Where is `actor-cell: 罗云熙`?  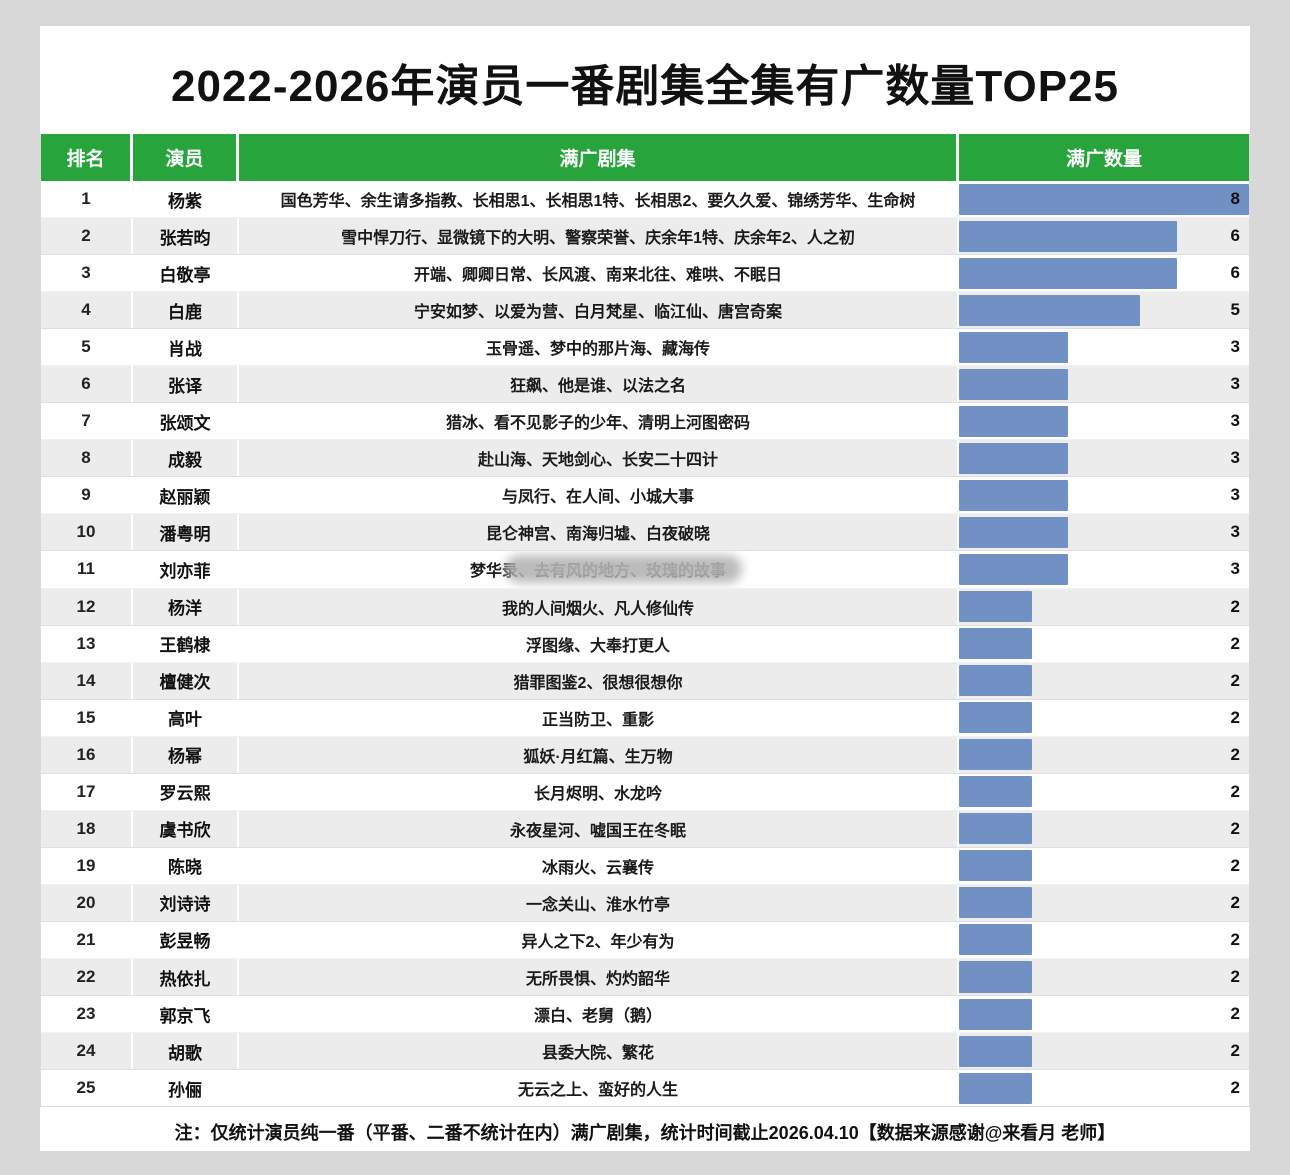
actor-cell: 罗云熙 is located at coordinates (186, 791).